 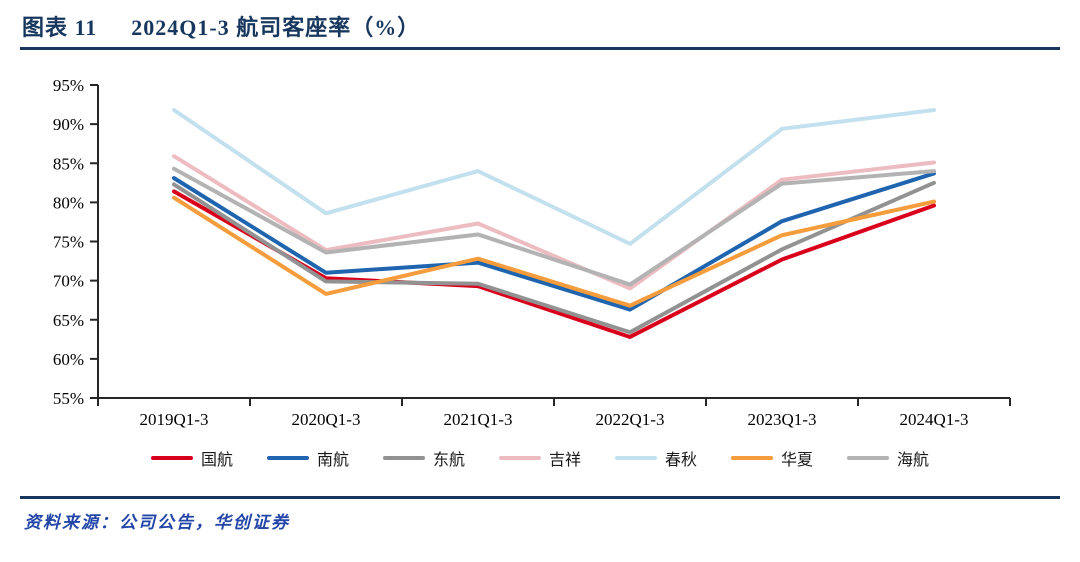 I want to click on legend-label: 东航, so click(x=448, y=460).